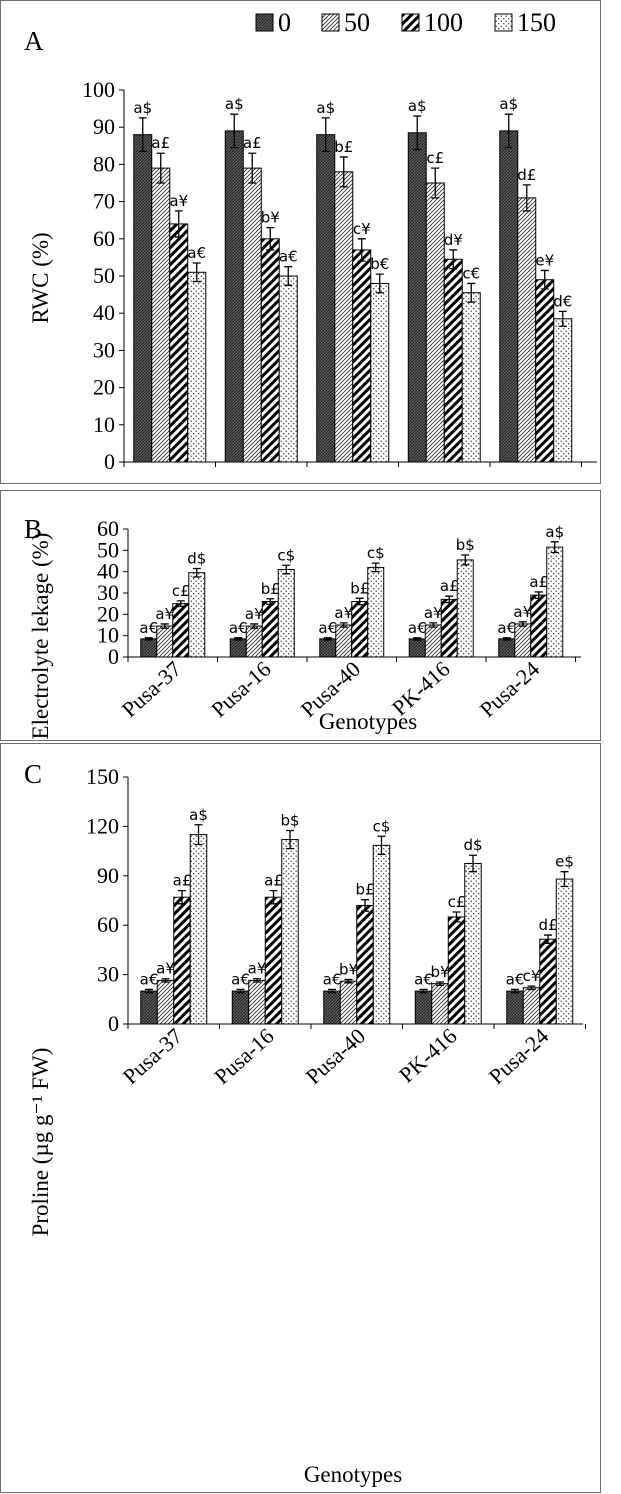 The image size is (621, 1494). Describe the element at coordinates (104, 349) in the screenshot. I see `panel-a-ytick-label: 30` at that location.